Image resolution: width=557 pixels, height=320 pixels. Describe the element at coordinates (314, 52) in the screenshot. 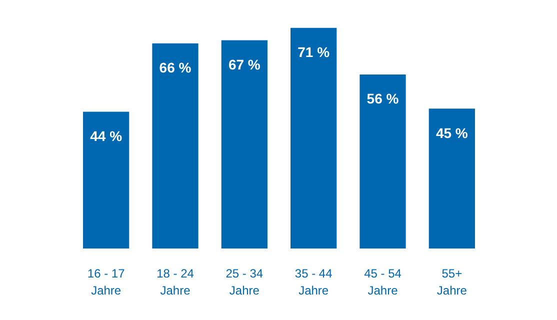

I see `data-label: 71 %` at that location.